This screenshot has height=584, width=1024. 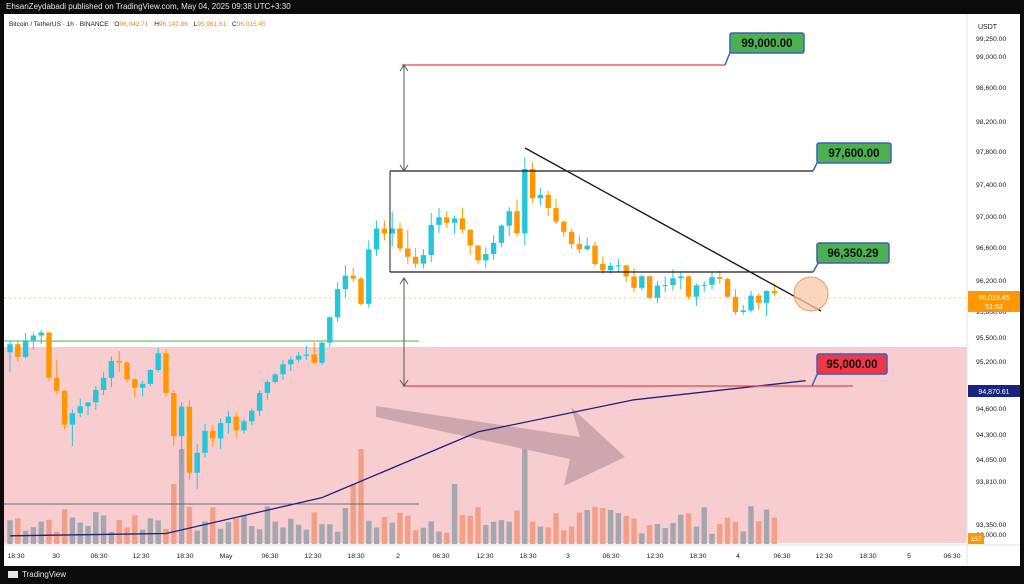 What do you see at coordinates (976, 538) in the screenshot?
I see `volume-badge: 157` at bounding box center [976, 538].